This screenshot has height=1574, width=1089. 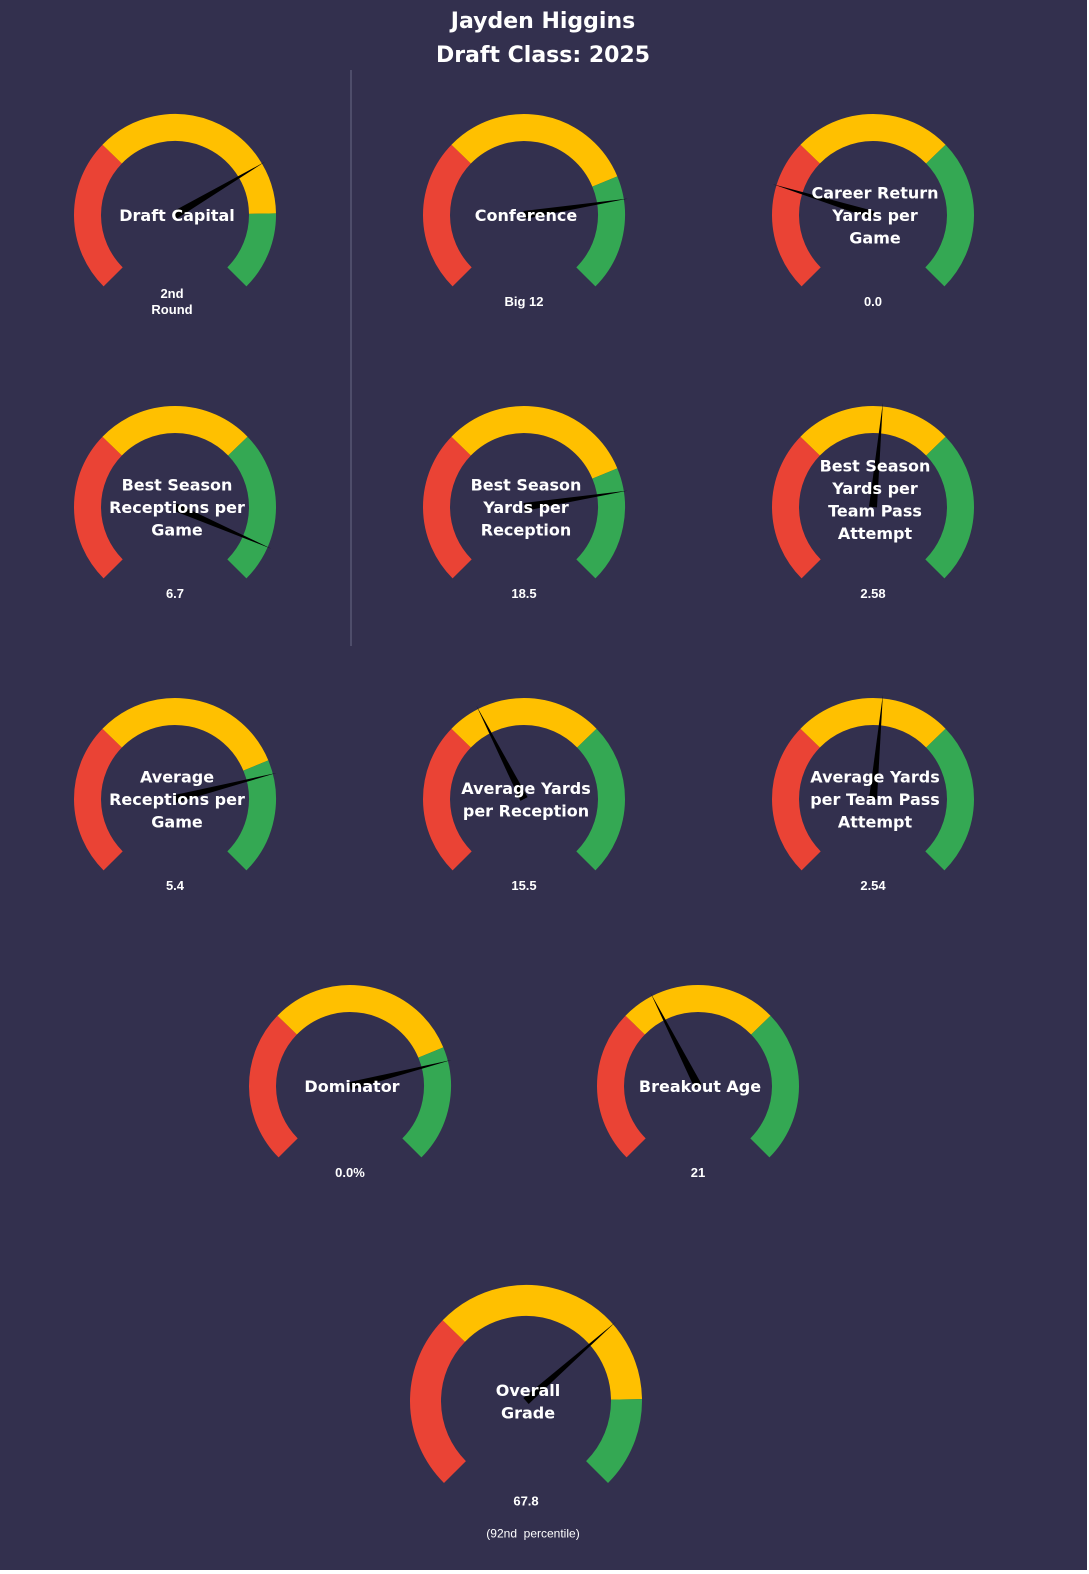 I want to click on gauge: Breakout Age 21, so click(x=698, y=1082).